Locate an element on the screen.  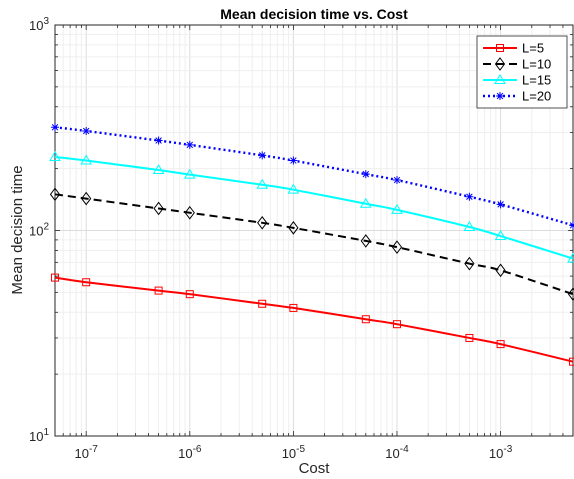
legend-label: L=10 is located at coordinates (536, 64).